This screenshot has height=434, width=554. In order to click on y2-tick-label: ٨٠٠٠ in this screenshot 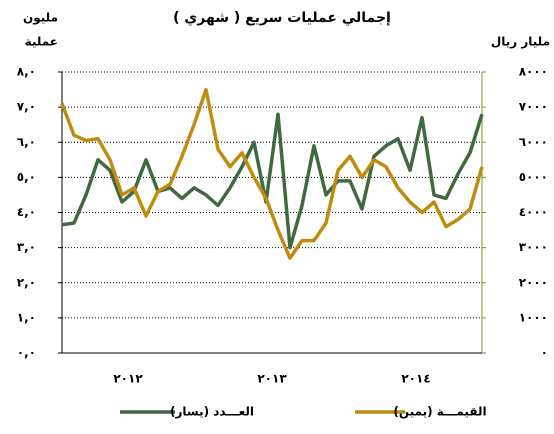, I will do `click(533, 72)`.